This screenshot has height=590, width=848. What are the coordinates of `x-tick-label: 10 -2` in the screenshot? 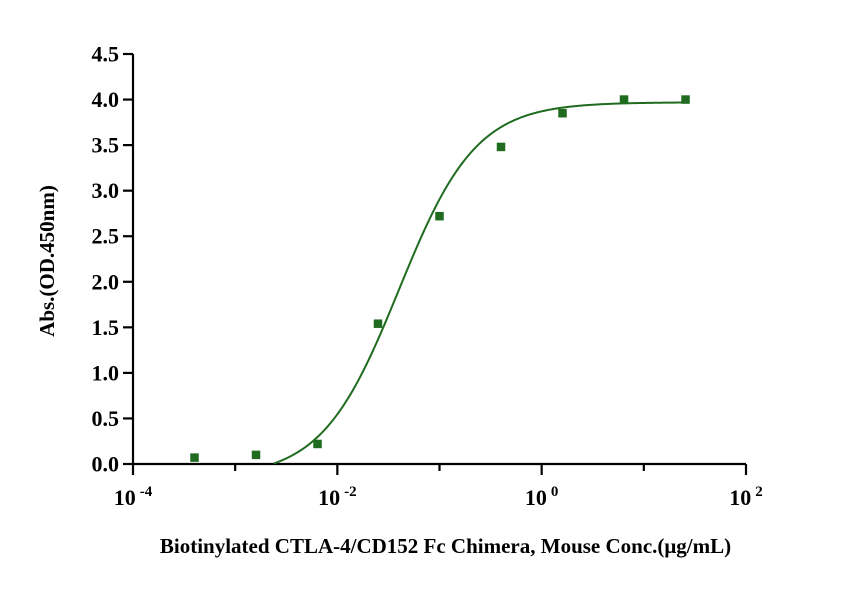 It's located at (337, 497).